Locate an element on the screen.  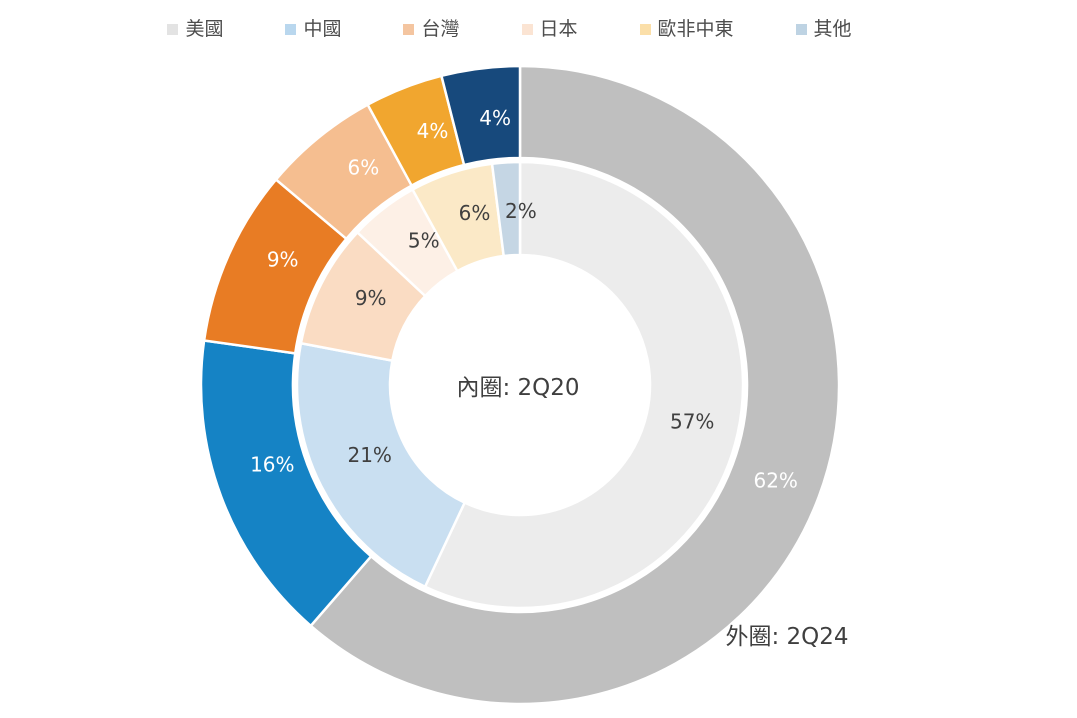
legend-item-3: 日本 is located at coordinates (549, 29).